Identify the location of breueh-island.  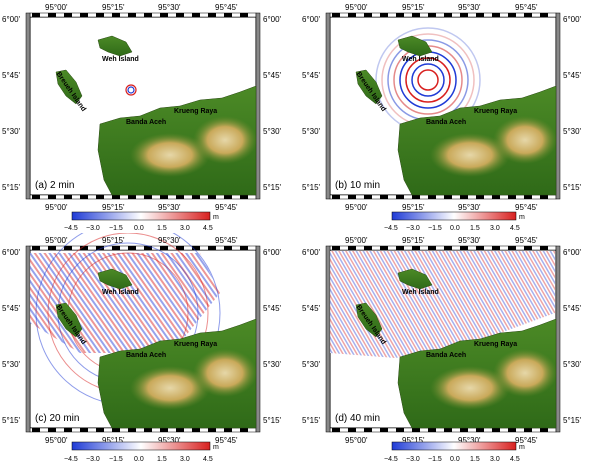
(69, 87).